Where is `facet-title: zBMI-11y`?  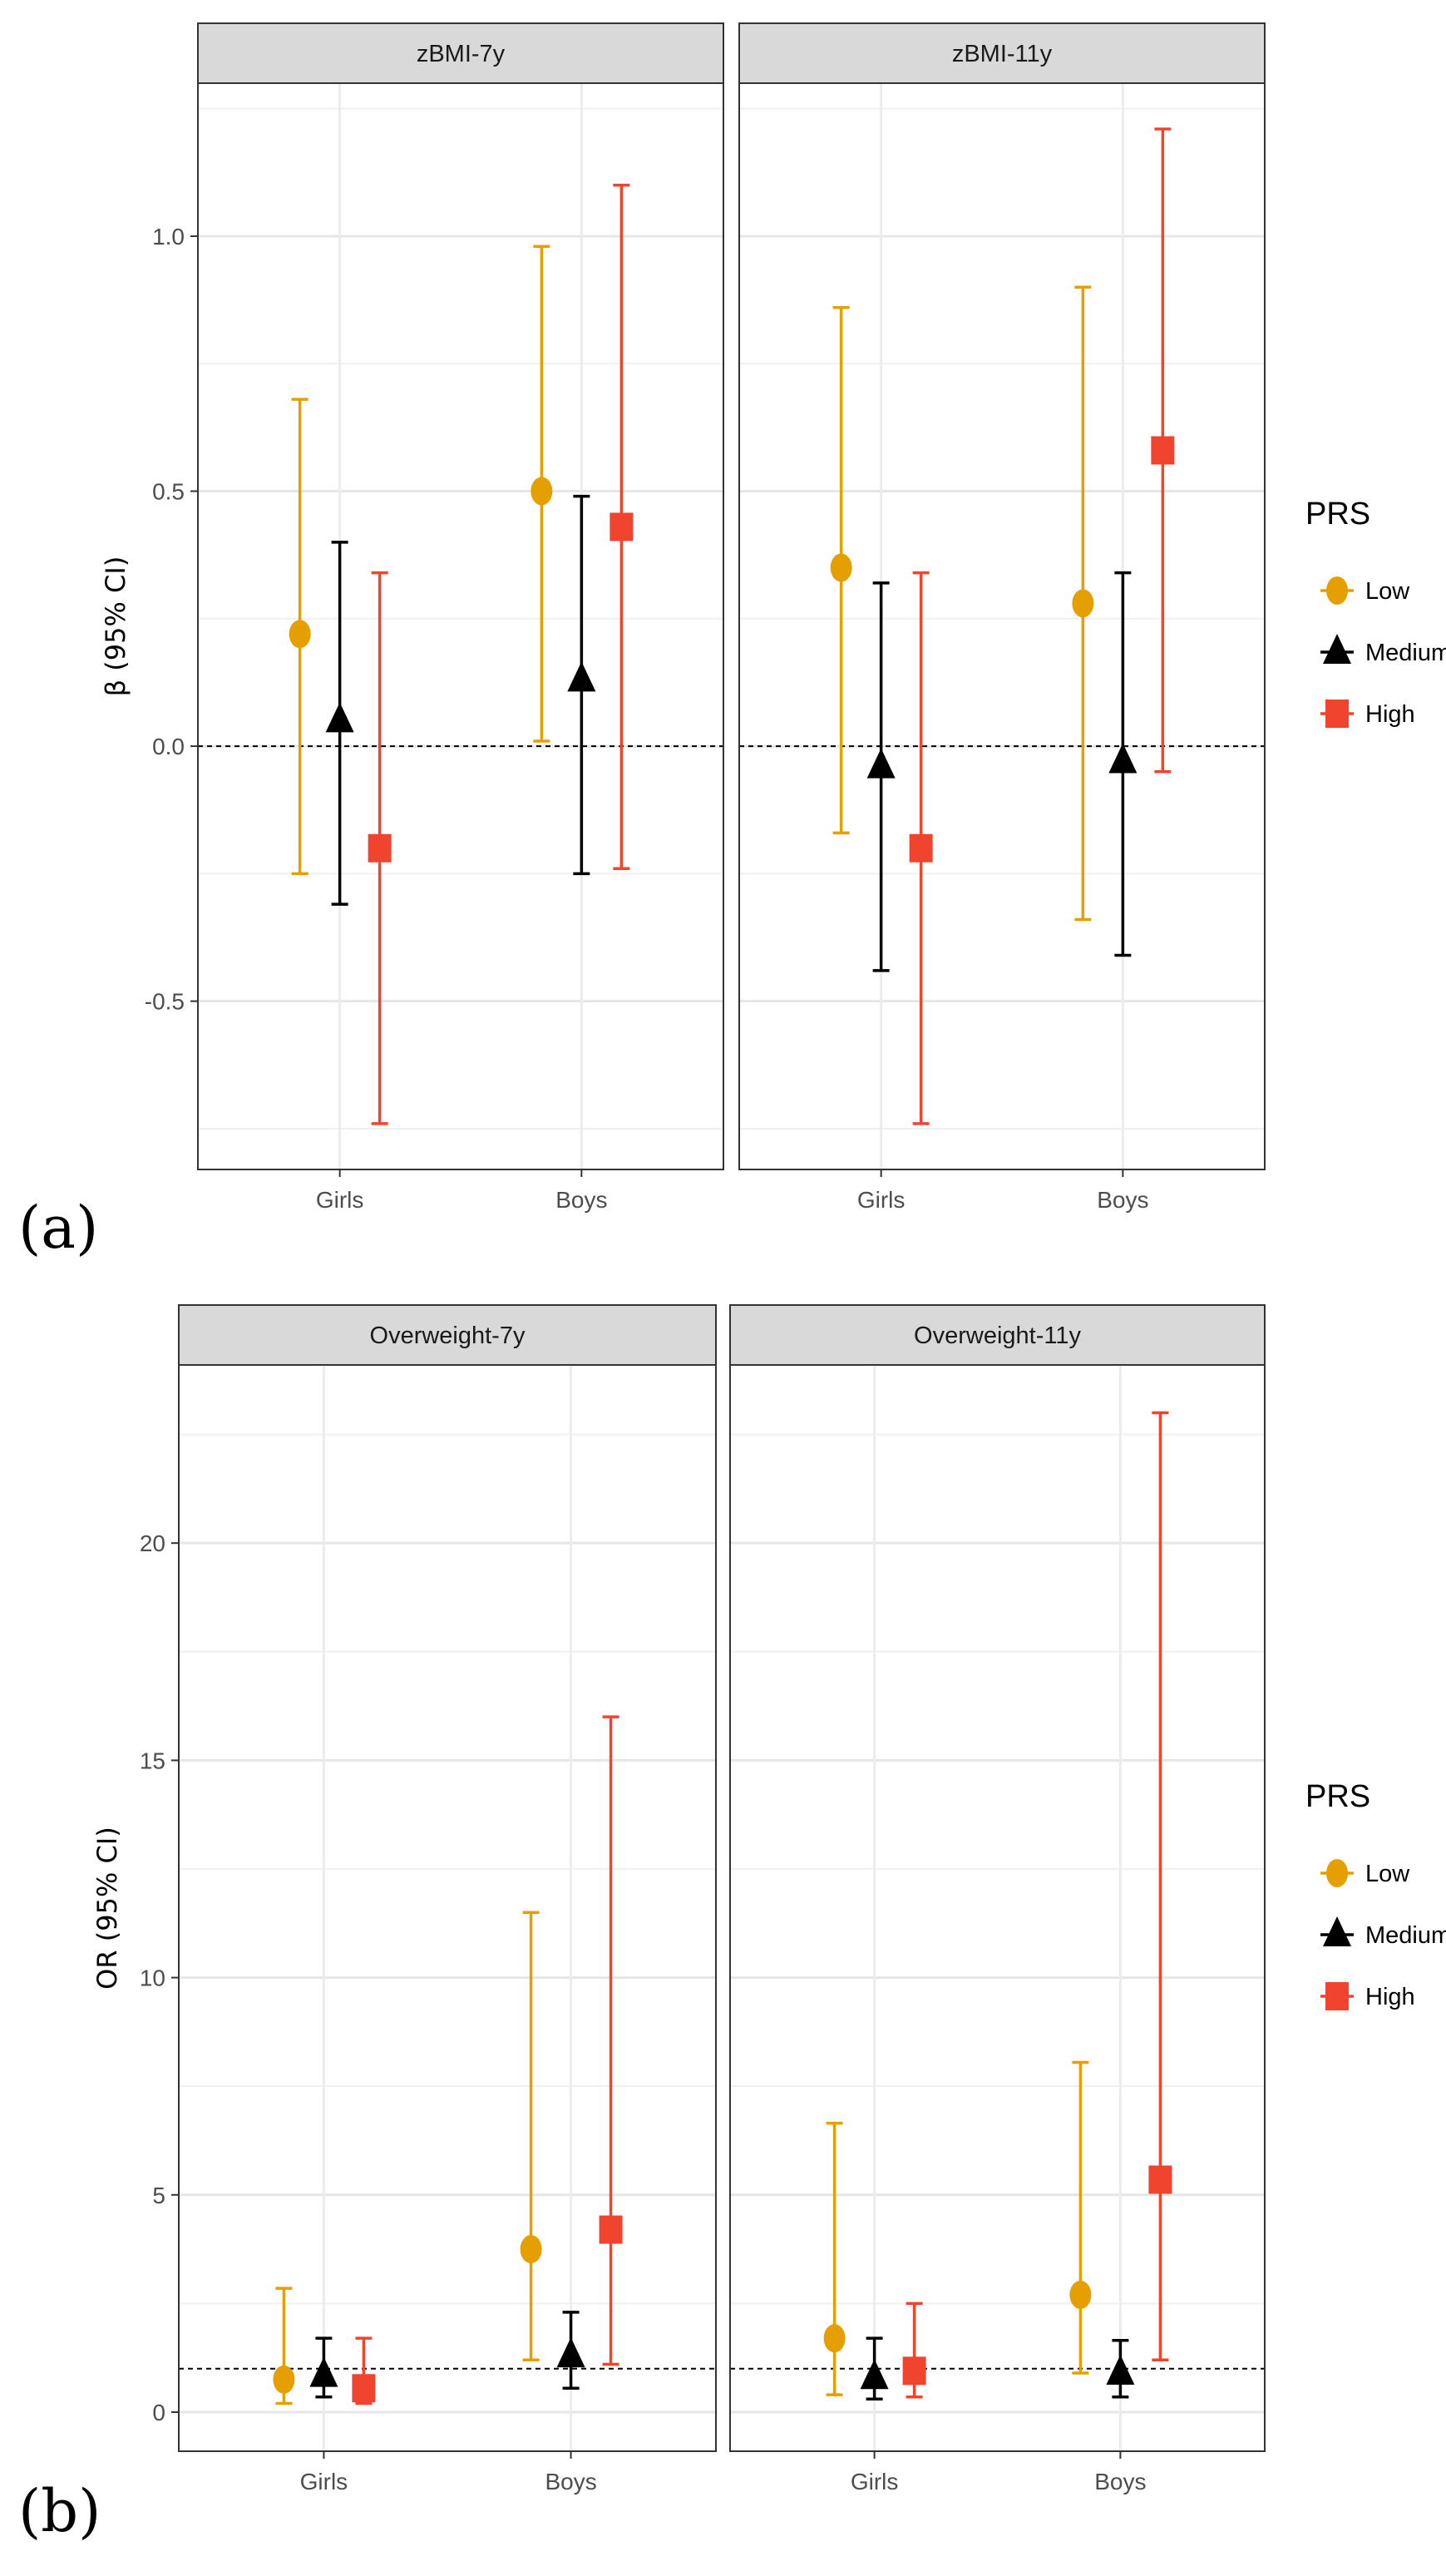
facet-title: zBMI-11y is located at coordinates (1002, 54).